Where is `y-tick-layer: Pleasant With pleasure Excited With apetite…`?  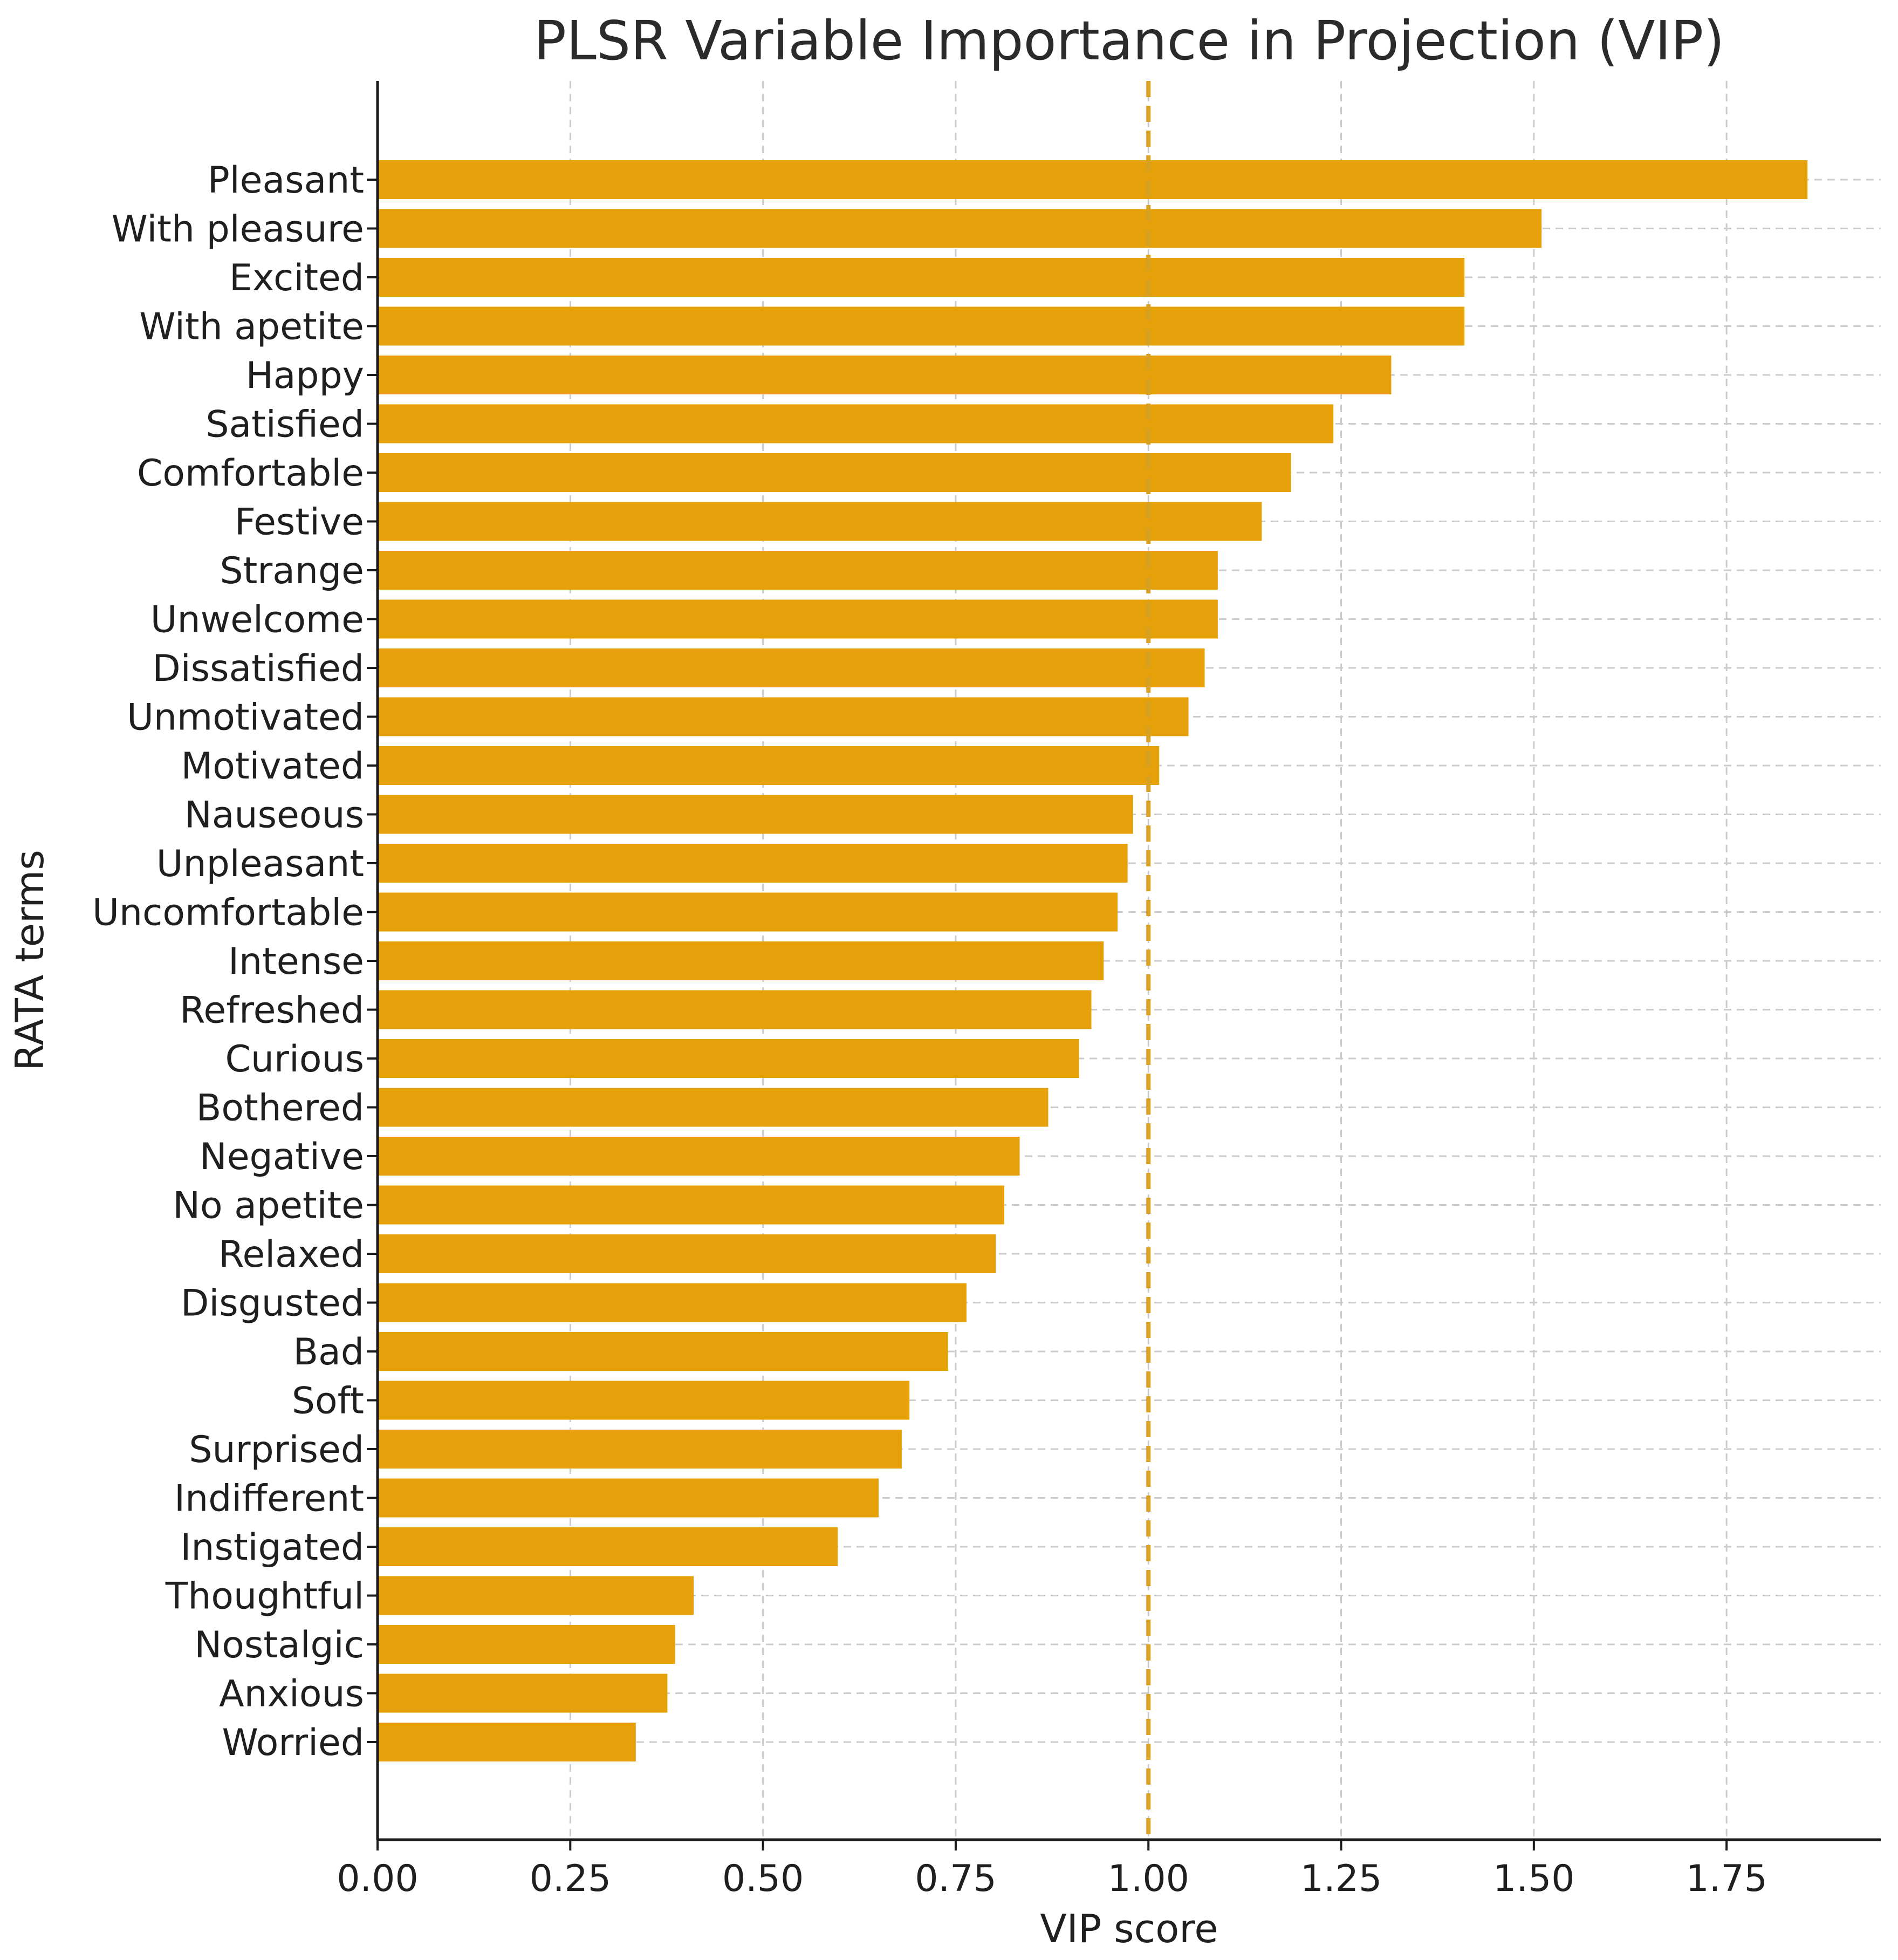 y-tick-layer: Pleasant With pleasure Excited With apetite… is located at coordinates (235, 962).